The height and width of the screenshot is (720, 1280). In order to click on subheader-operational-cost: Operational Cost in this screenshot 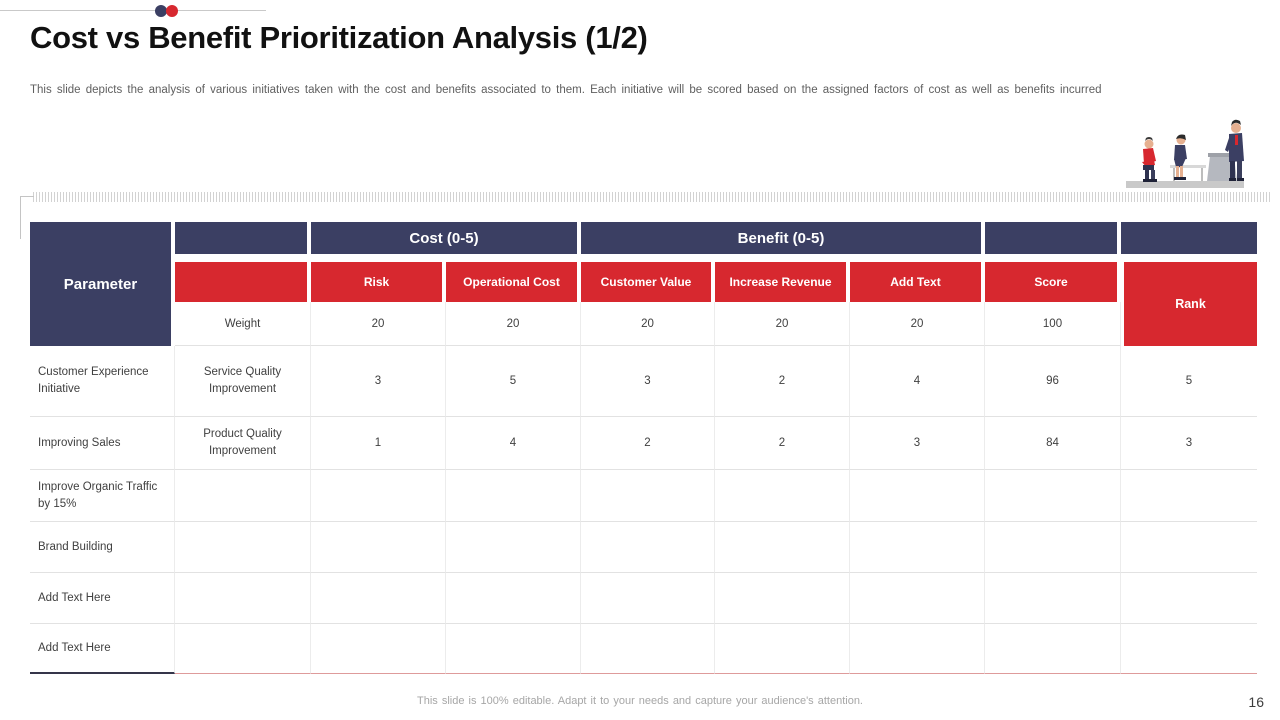, I will do `click(513, 282)`.